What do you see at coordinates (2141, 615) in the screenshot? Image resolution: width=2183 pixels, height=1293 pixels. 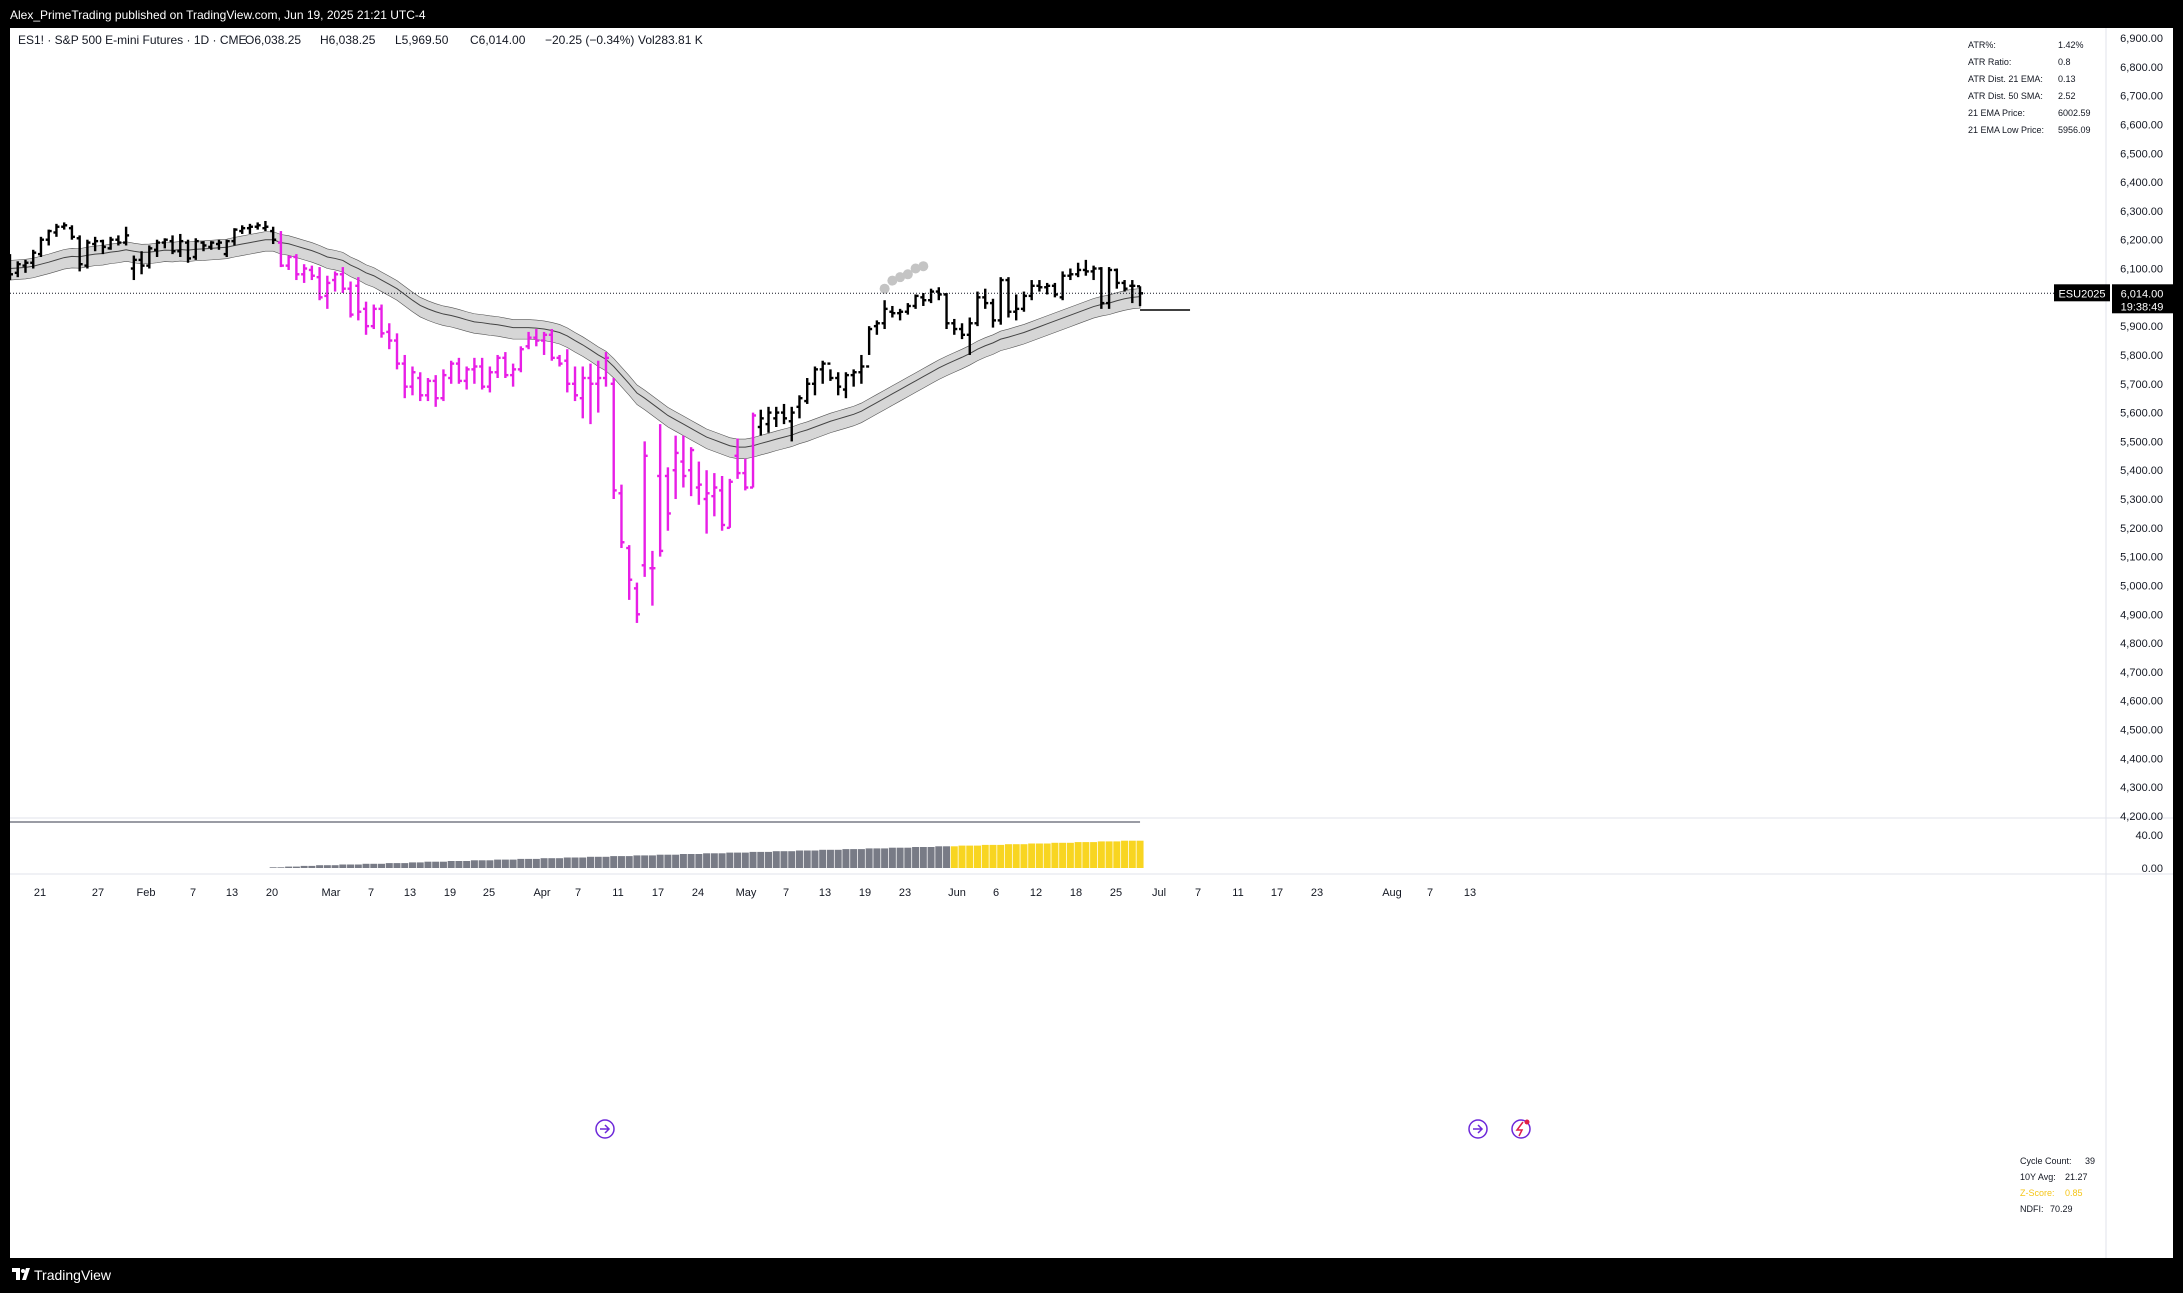 I see `price-axis-label: 4,900.00` at bounding box center [2141, 615].